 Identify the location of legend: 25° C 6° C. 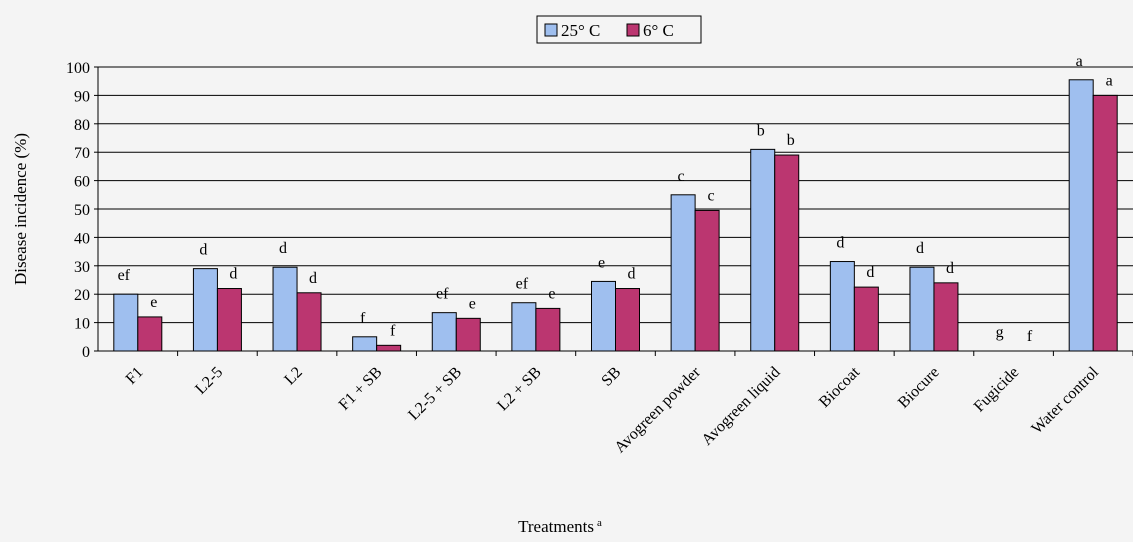
(619, 29).